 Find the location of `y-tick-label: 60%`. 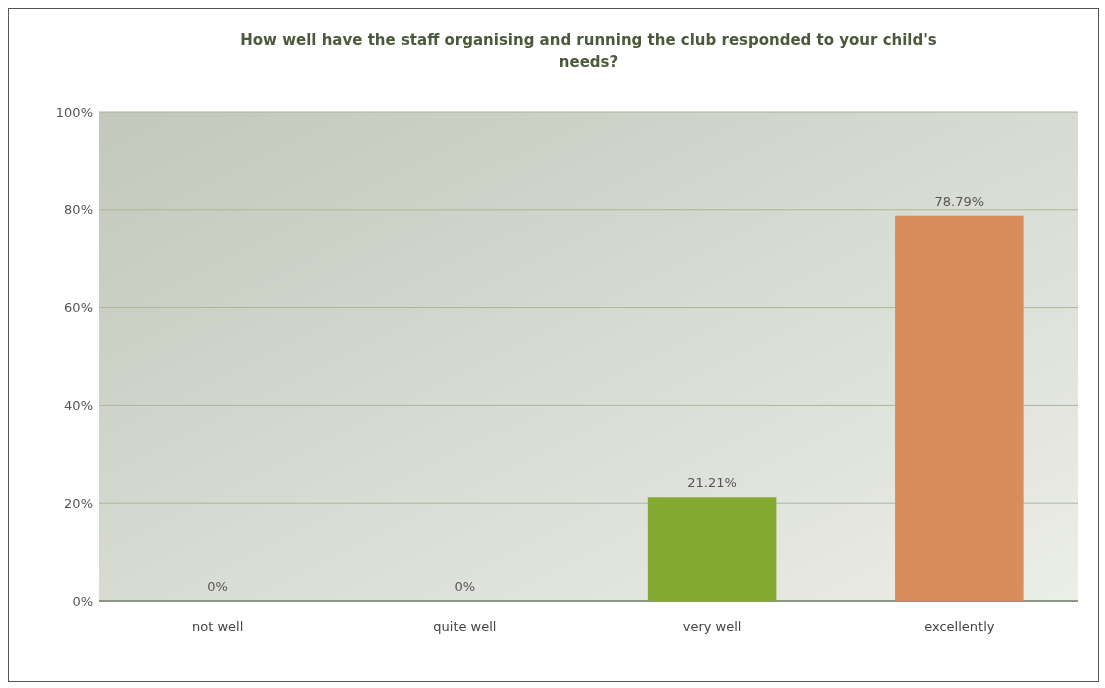

y-tick-label: 60% is located at coordinates (78, 308).